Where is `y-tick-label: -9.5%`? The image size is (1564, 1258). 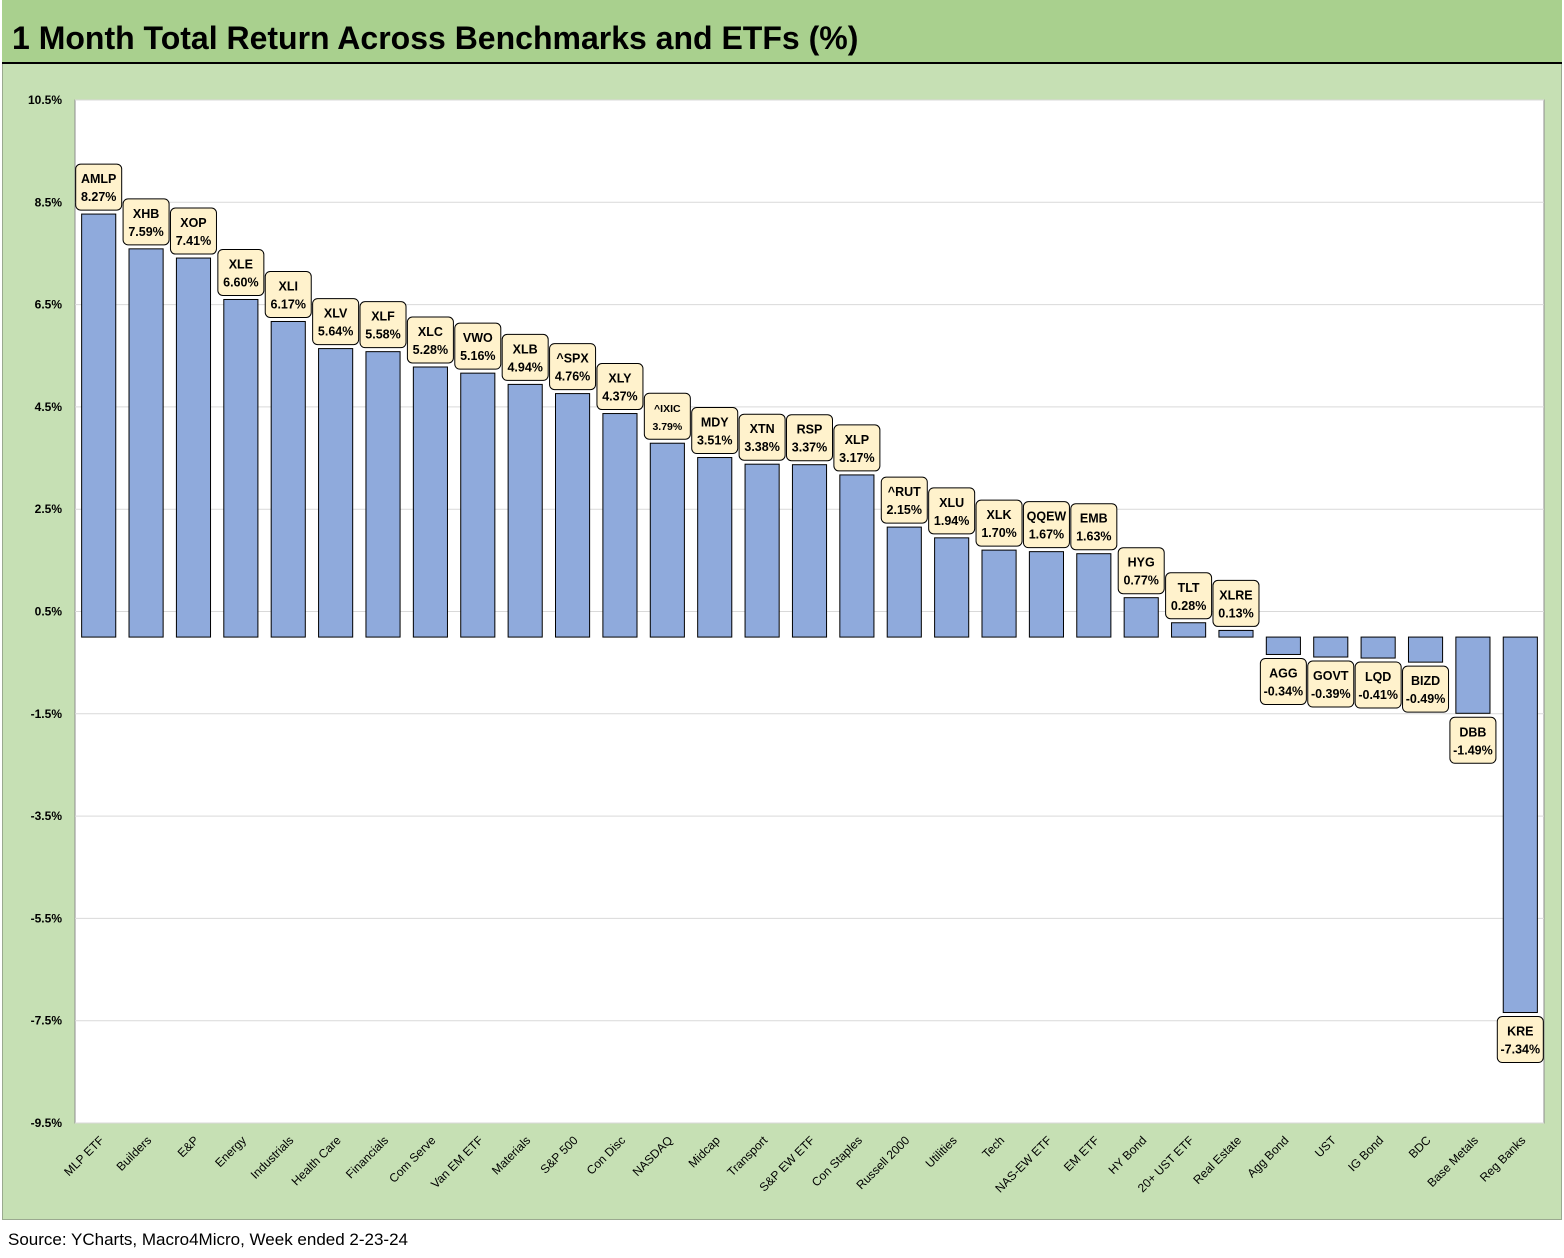 y-tick-label: -9.5% is located at coordinates (47, 1123).